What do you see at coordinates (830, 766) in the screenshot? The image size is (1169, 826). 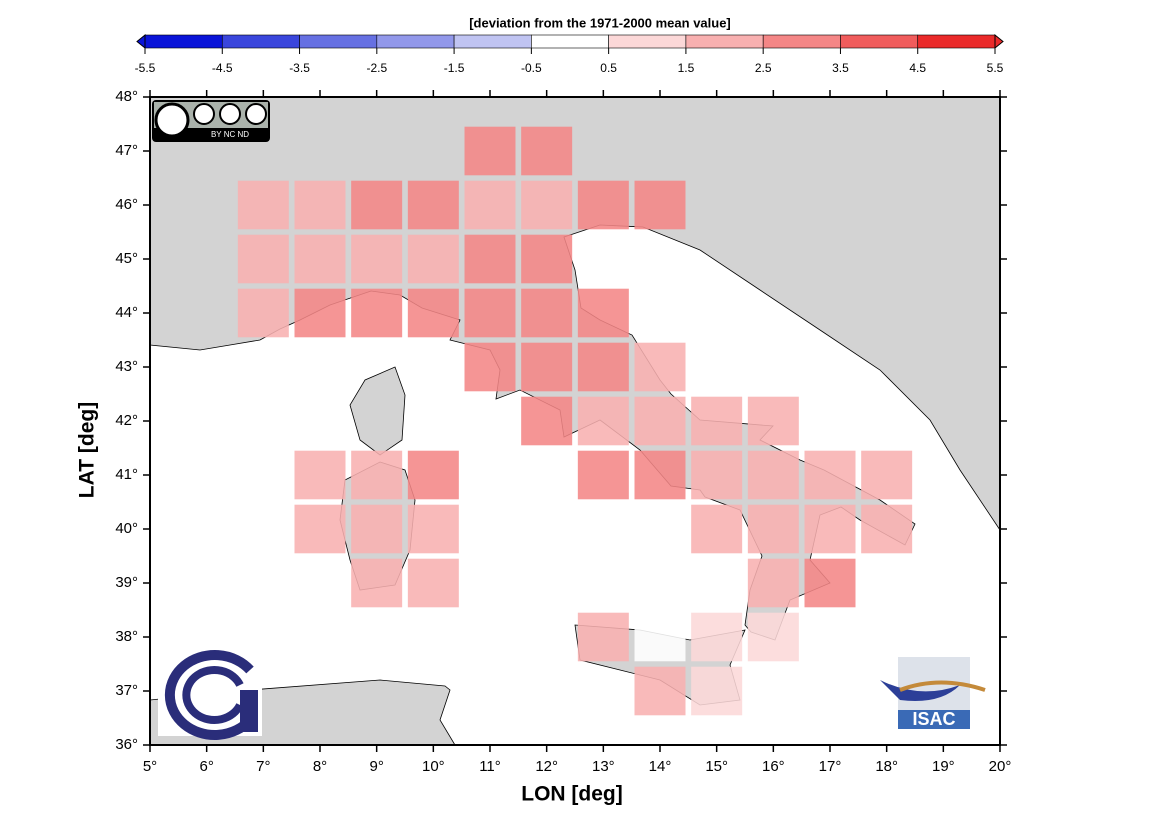 I see `x-tick-label: 17°` at bounding box center [830, 766].